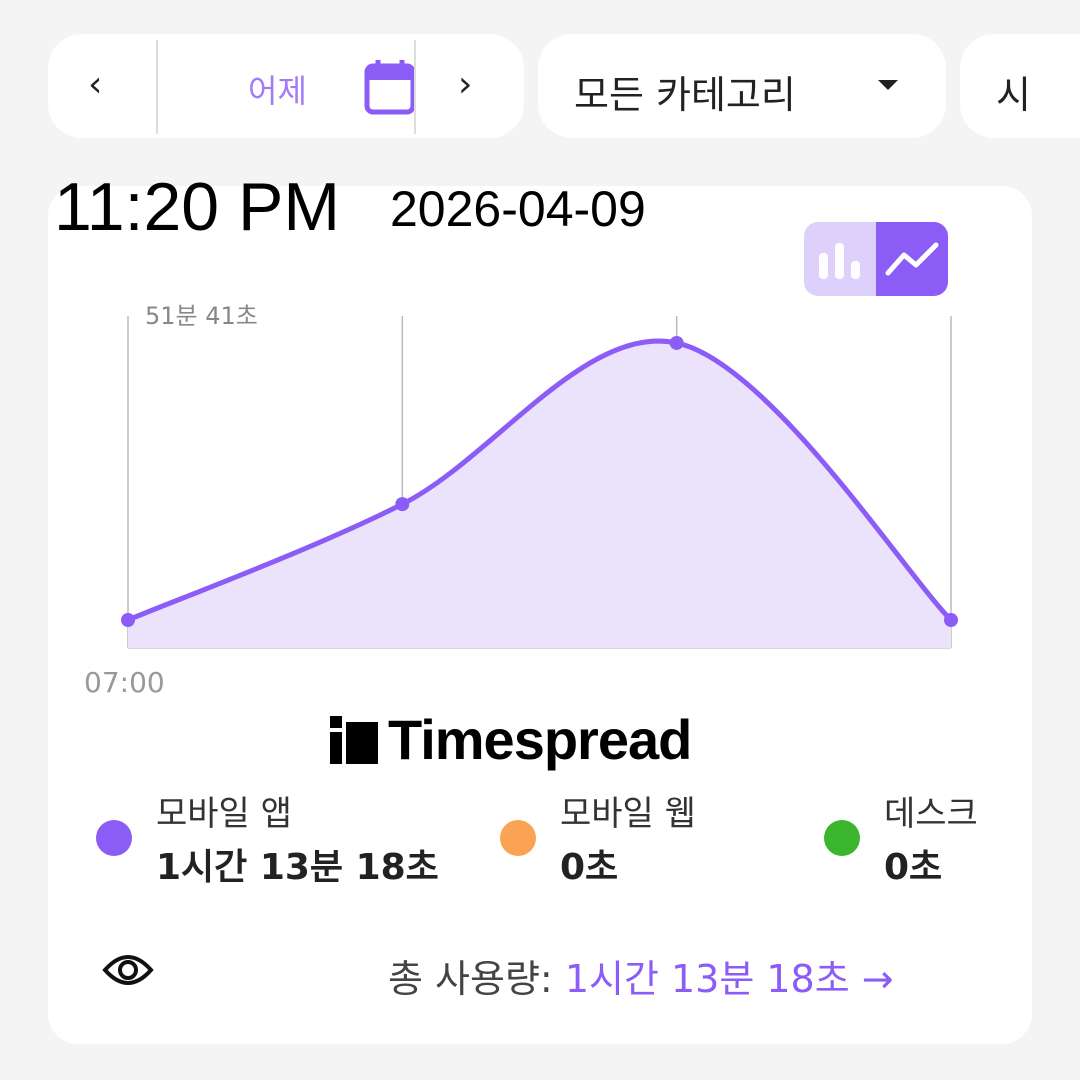 Image resolution: width=1080 pixels, height=1080 pixels. What do you see at coordinates (877, 979) in the screenshot?
I see `arrow-right-icon: →` at bounding box center [877, 979].